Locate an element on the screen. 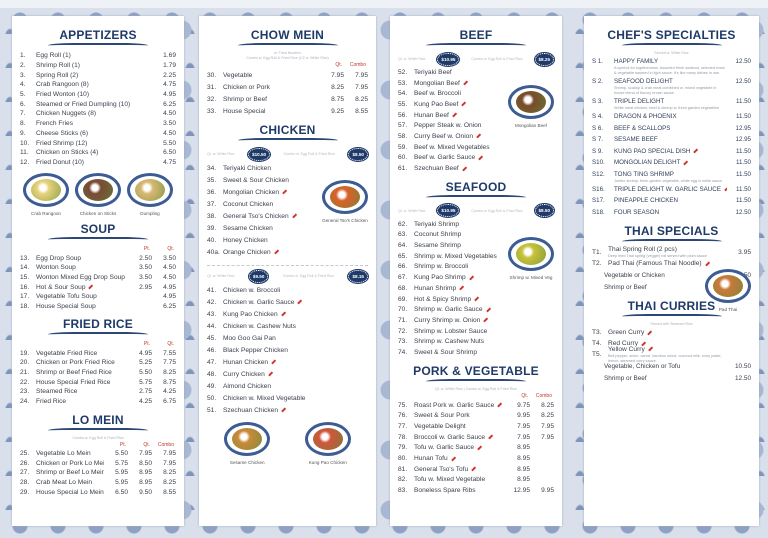 This screenshot has width=768, height=538. item-price: 8.95 is located at coordinates (523, 459).